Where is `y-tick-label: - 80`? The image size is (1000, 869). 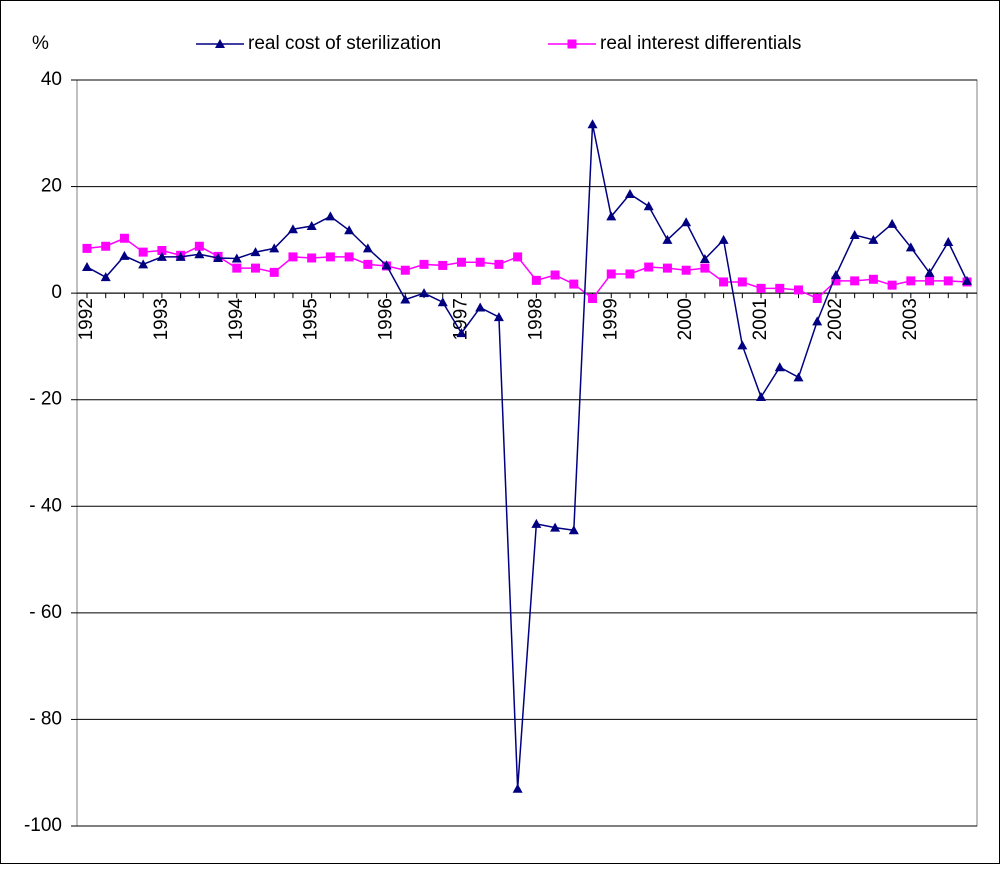 y-tick-label: - 80 is located at coordinates (45, 718).